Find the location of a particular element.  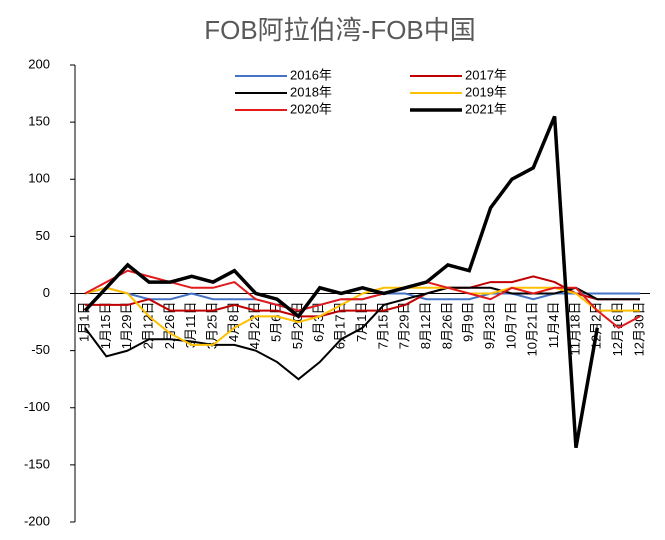

x-tick-label: 3月11日 is located at coordinates (190, 325).